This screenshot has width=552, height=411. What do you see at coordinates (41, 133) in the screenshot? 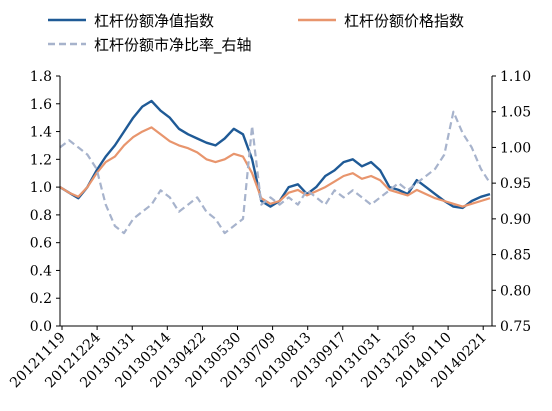
I see `y-left-tick-label: 1.4` at bounding box center [41, 133].